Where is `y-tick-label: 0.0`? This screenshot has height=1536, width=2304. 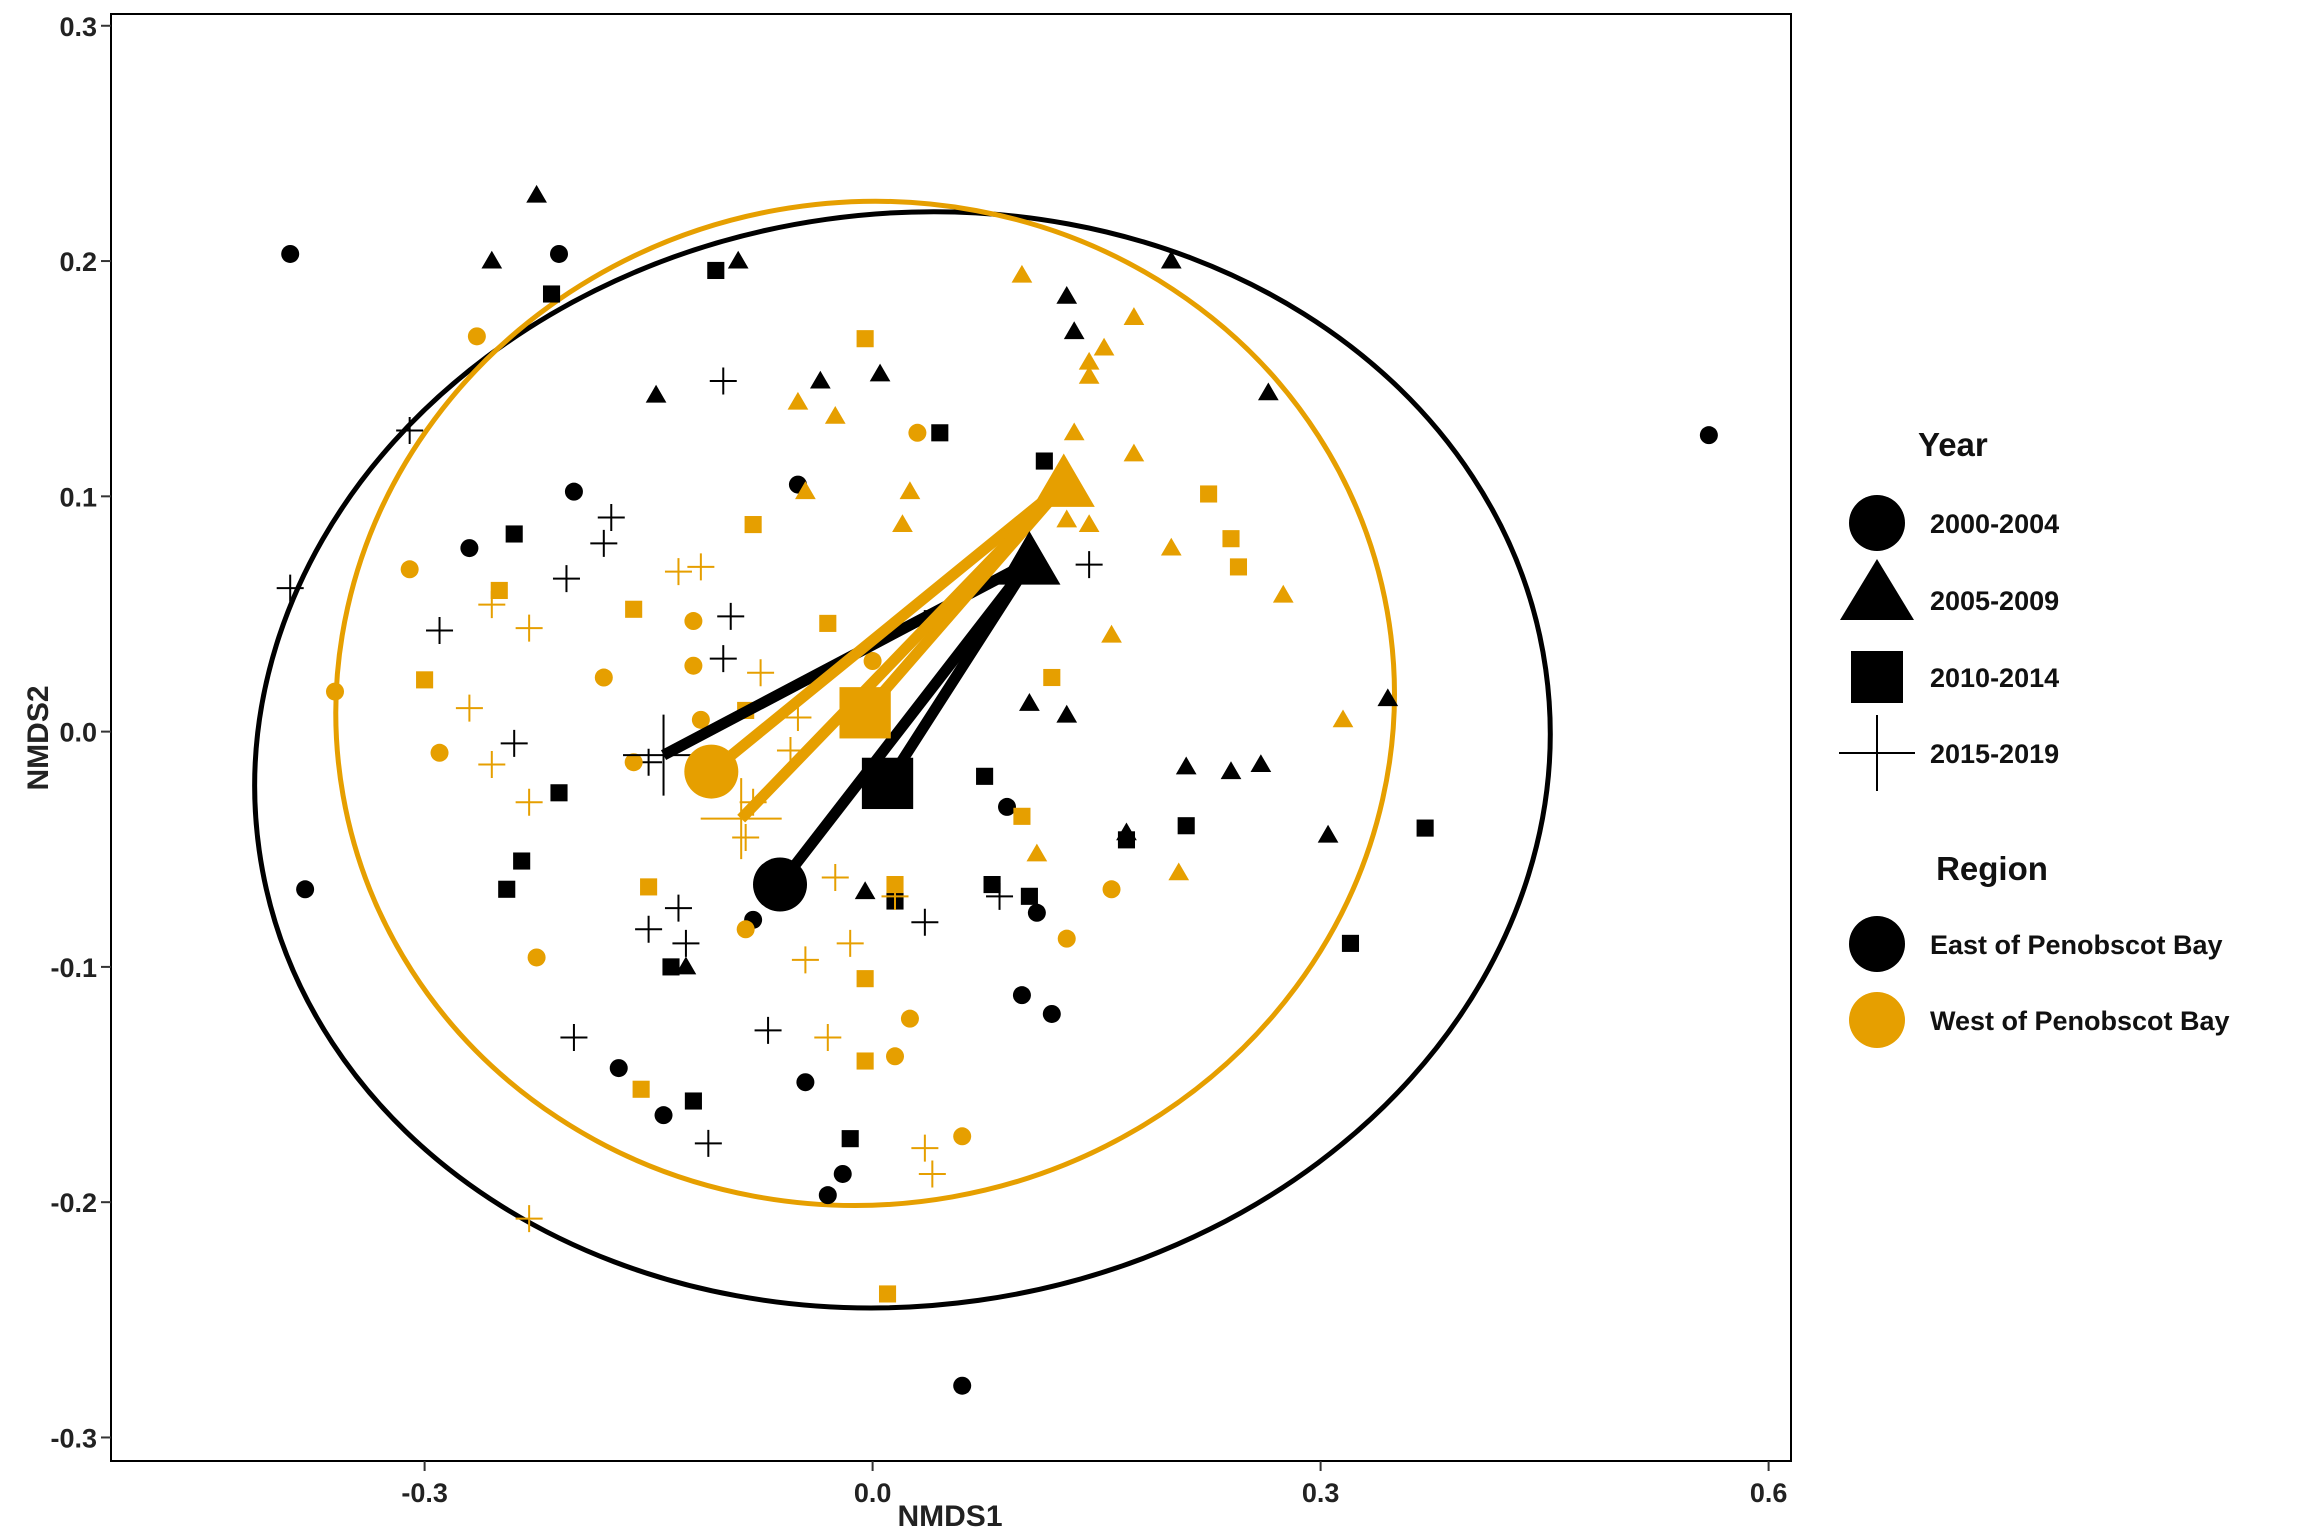 y-tick-label: 0.0 is located at coordinates (78, 733).